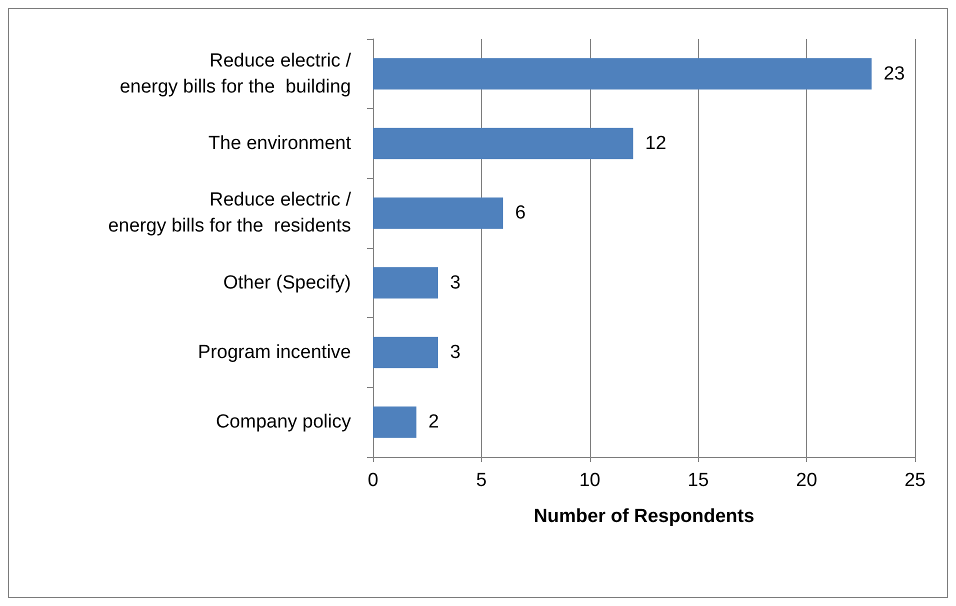 The height and width of the screenshot is (606, 956). Describe the element at coordinates (894, 73) in the screenshot. I see `data-label: 23` at that location.